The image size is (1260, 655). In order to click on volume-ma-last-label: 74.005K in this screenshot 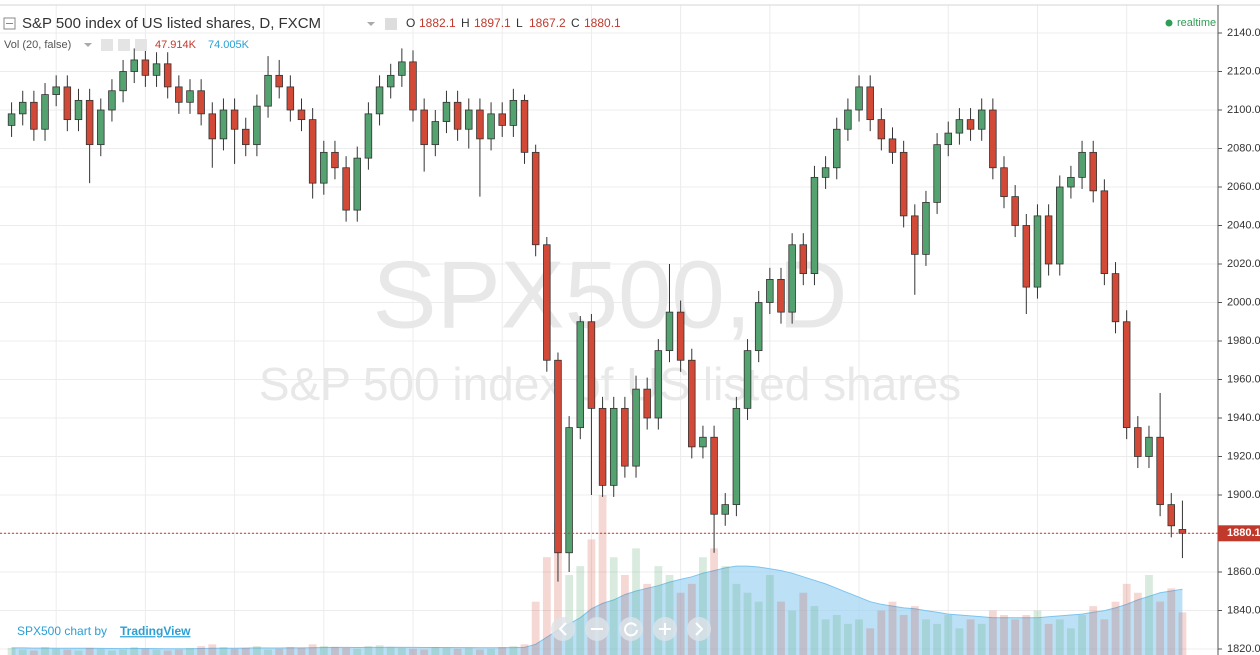, I will do `click(229, 45)`.